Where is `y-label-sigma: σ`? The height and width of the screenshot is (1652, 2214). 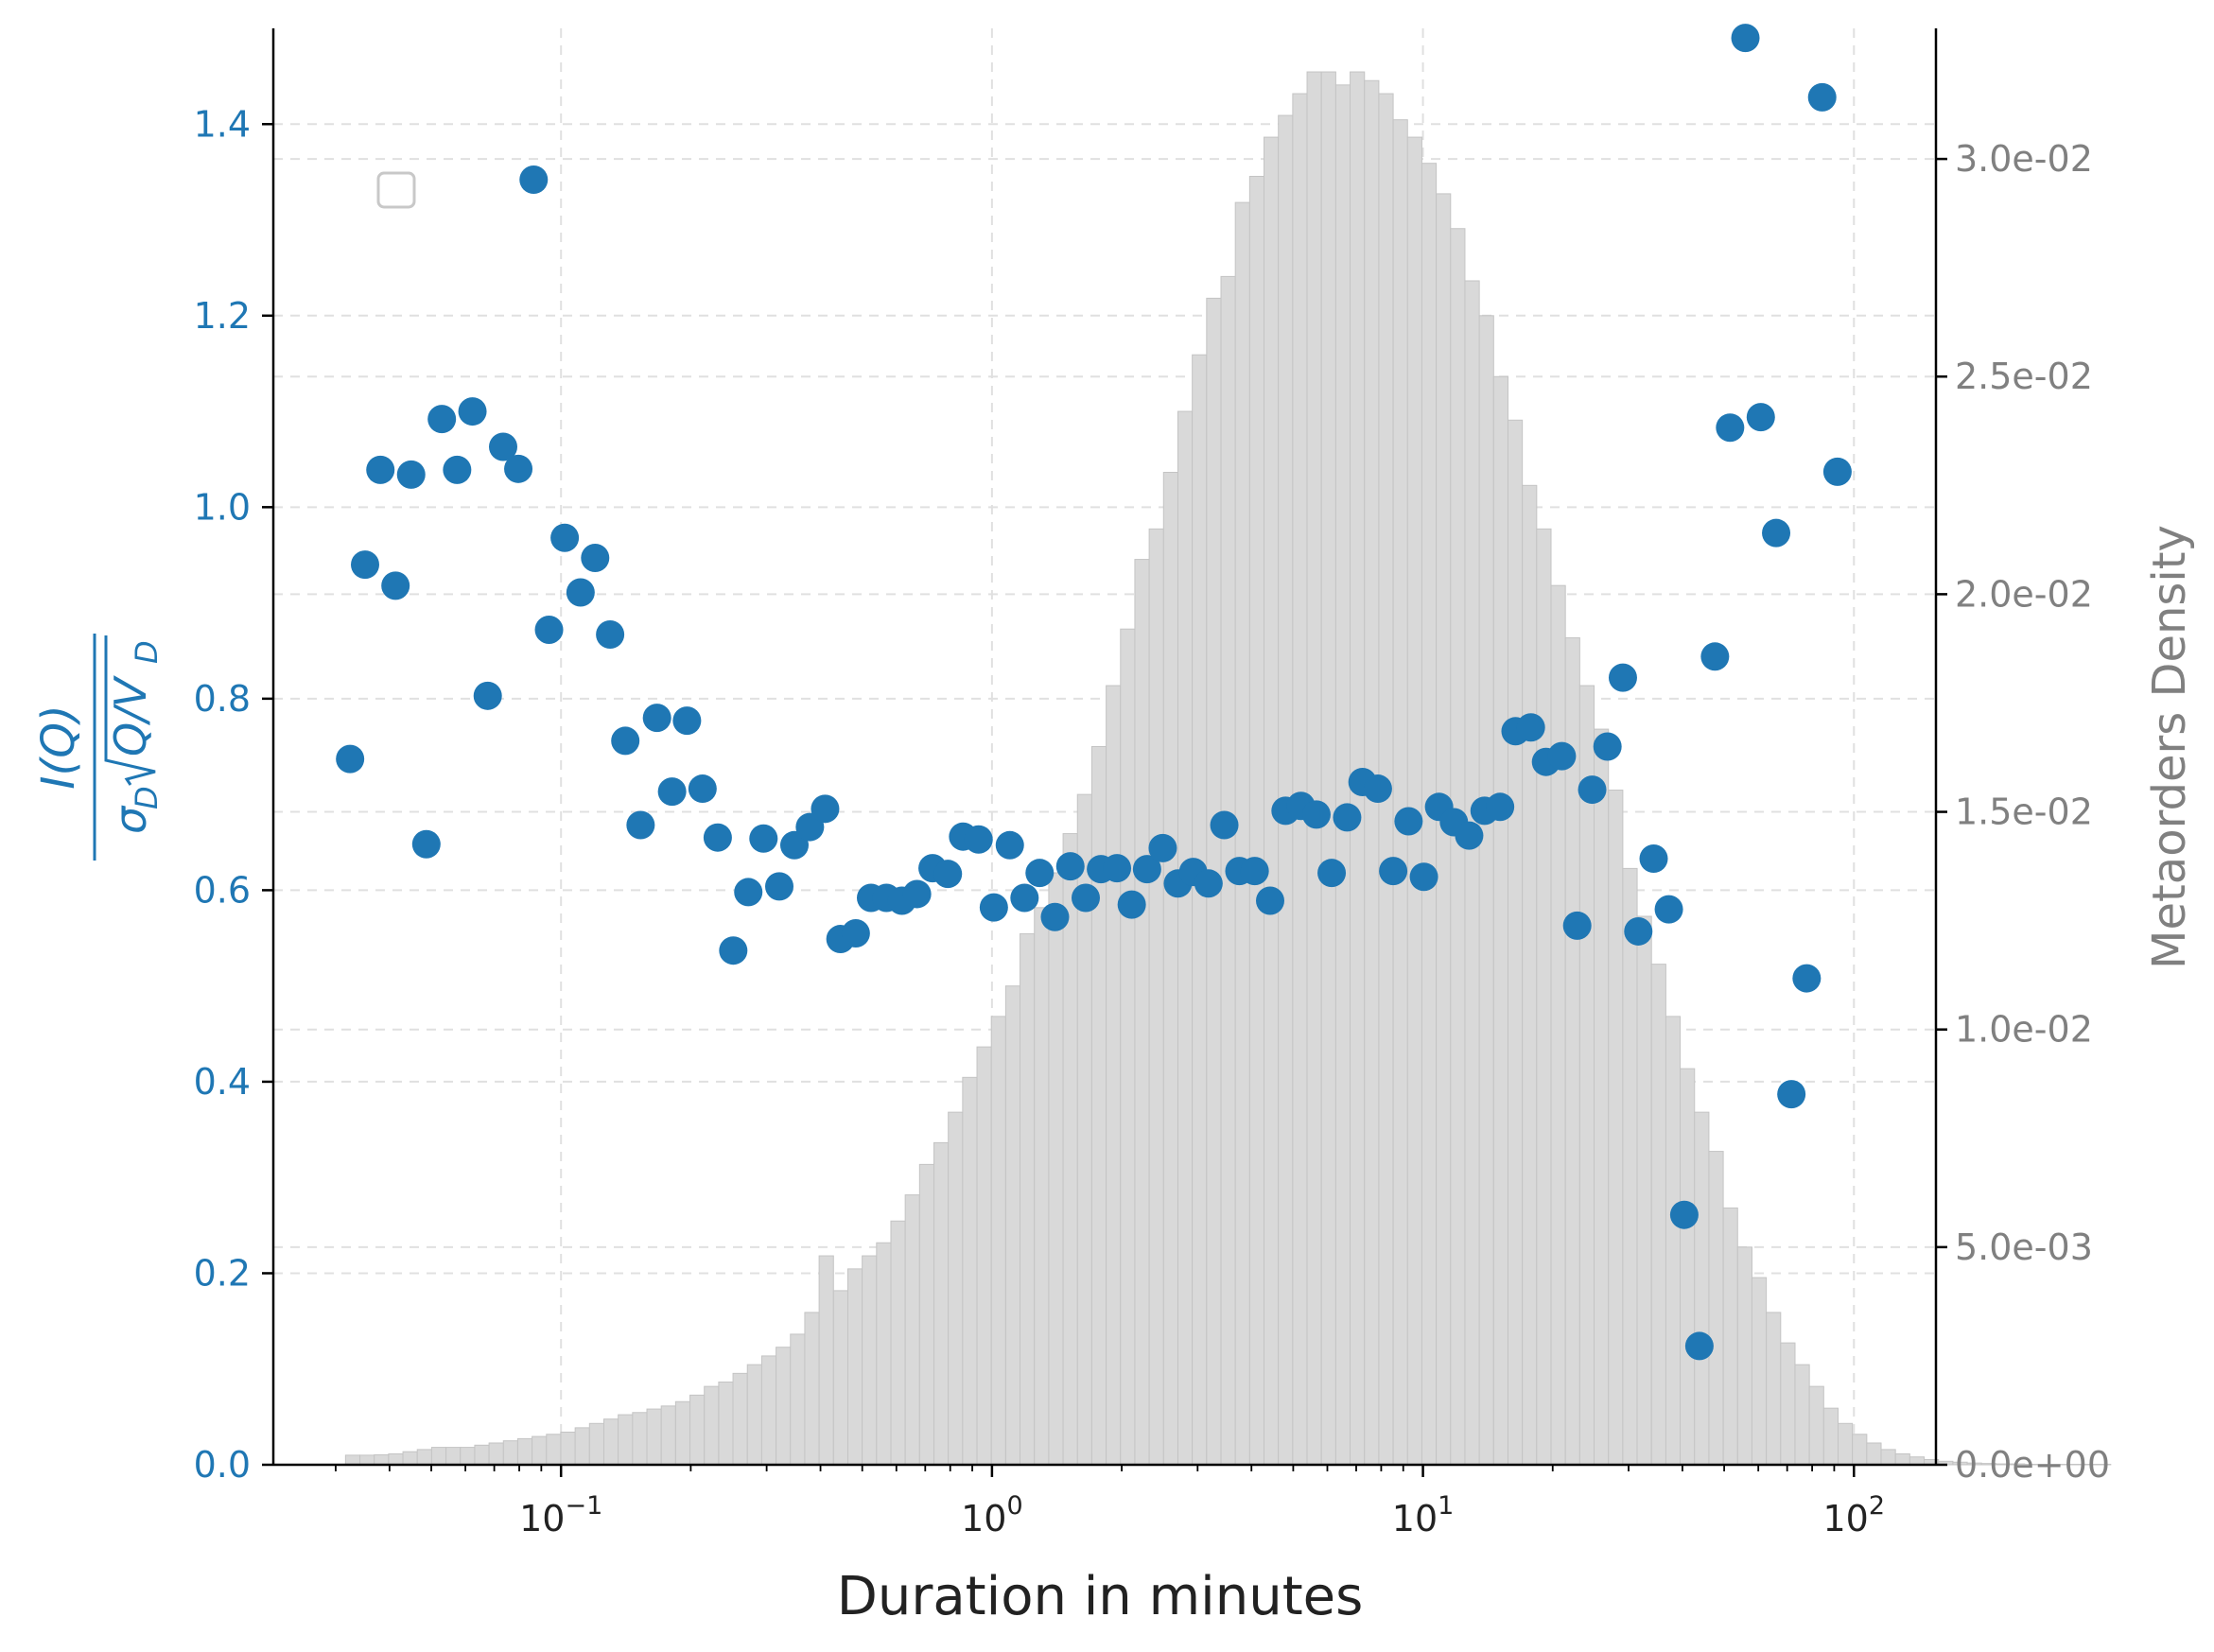
y-label-sigma: σ is located at coordinates (131, 820).